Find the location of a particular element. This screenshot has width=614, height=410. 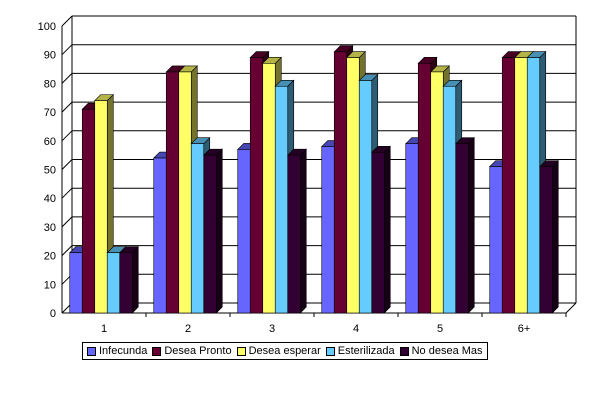

legend-entry: Esterilizada is located at coordinates (360, 351).